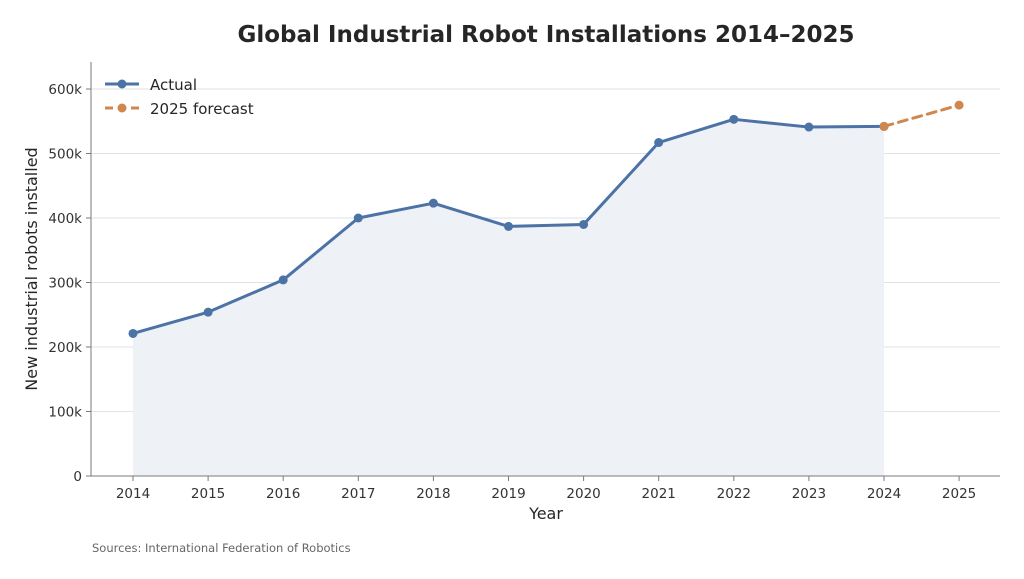  Describe the element at coordinates (809, 494) in the screenshot. I see `x-tick-label: 2023` at that location.